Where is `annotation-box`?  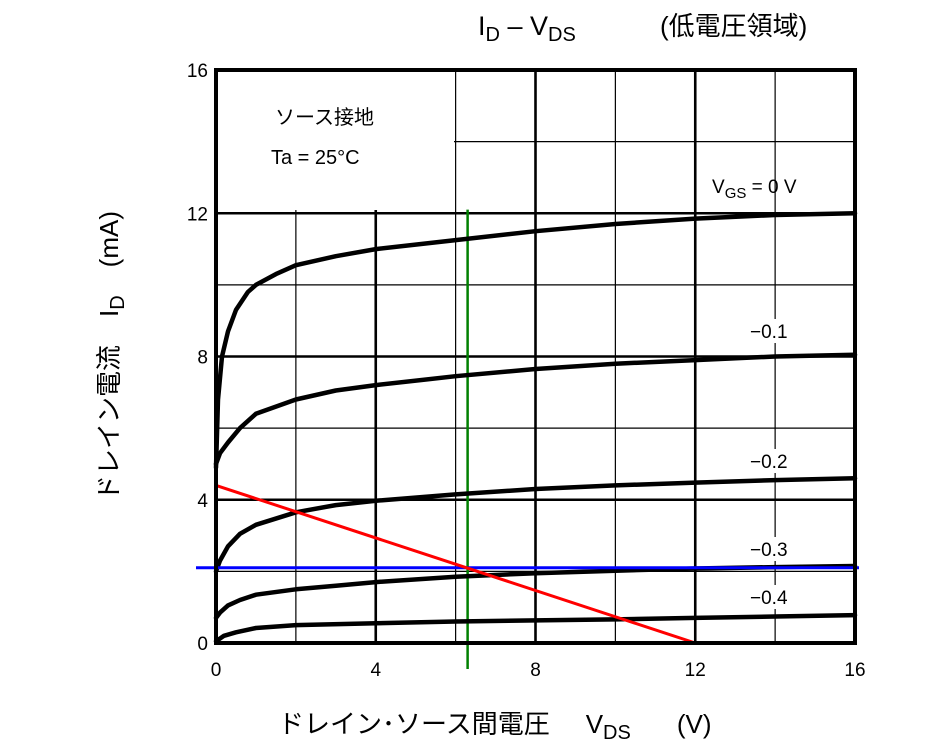
annotation-box is located at coordinates (335, 140).